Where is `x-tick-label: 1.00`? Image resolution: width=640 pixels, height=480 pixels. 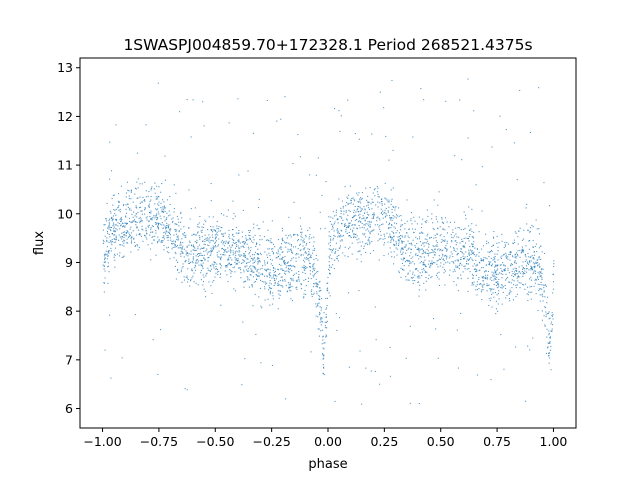
x-tick-label: 1.00 is located at coordinates (554, 441).